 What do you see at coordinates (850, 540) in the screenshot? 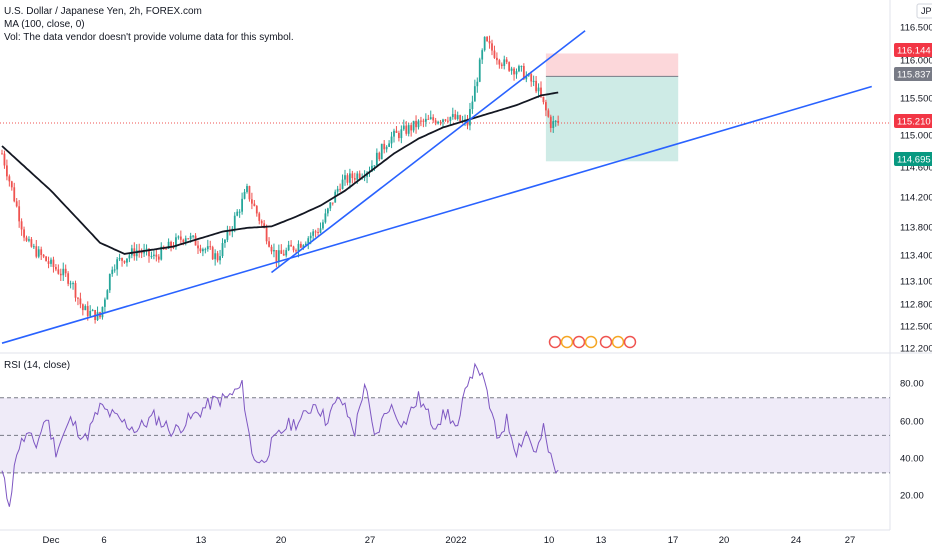
I see `time-tick-label: 27` at bounding box center [850, 540].